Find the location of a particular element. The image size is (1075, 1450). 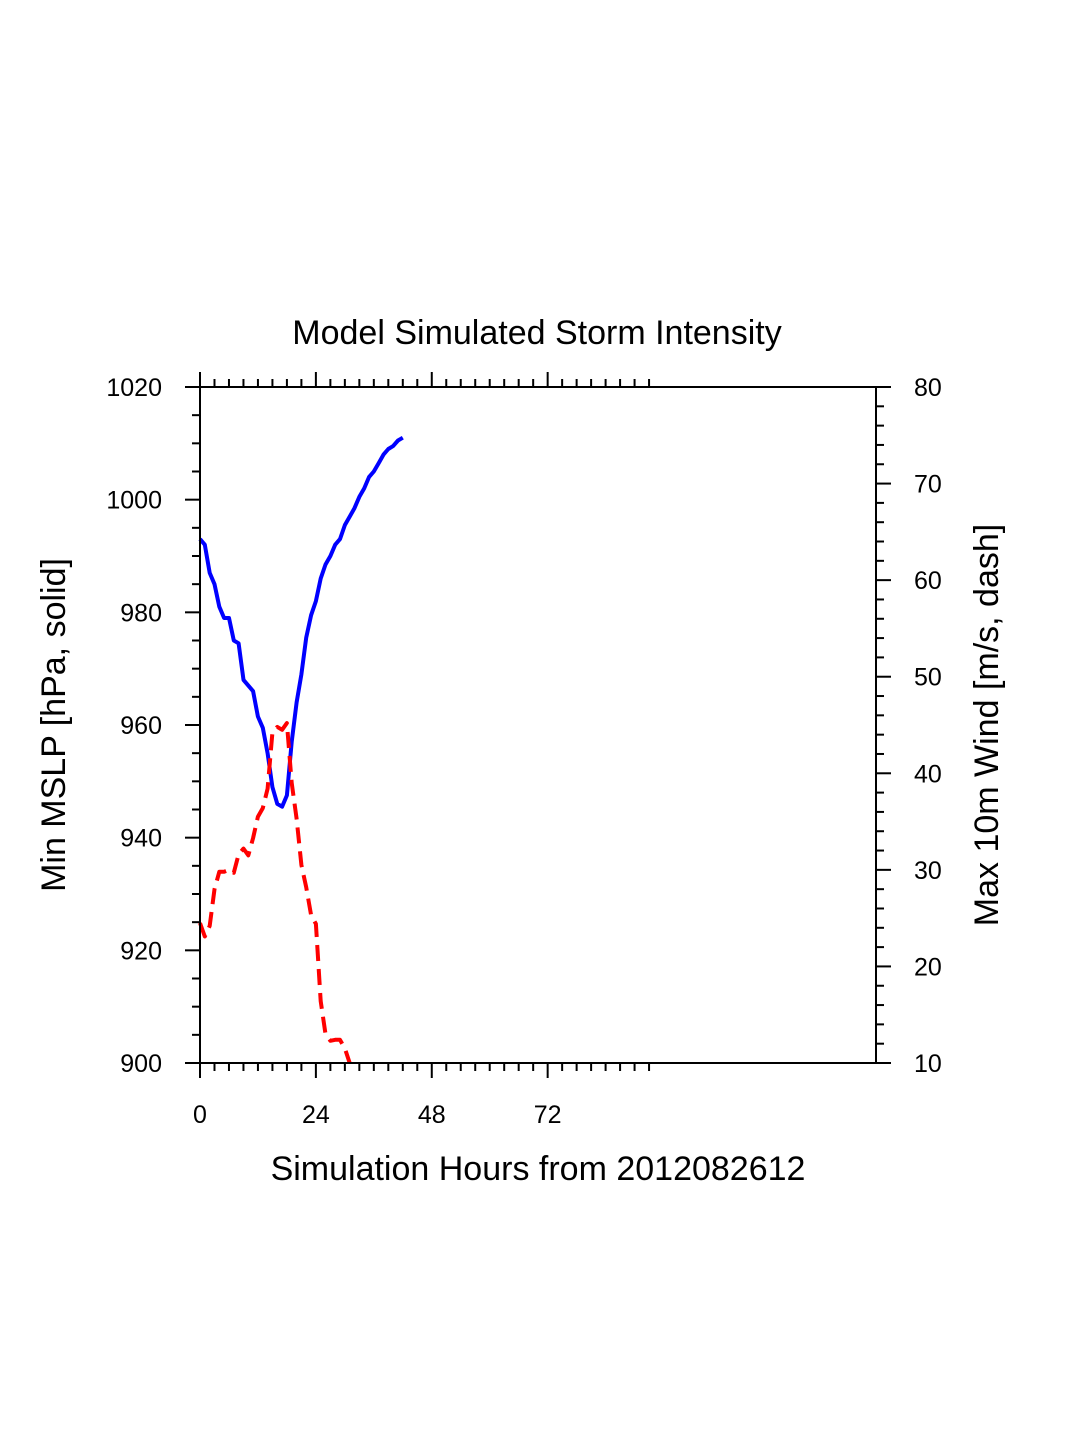

y-left-tick-label: 920 is located at coordinates (141, 951).